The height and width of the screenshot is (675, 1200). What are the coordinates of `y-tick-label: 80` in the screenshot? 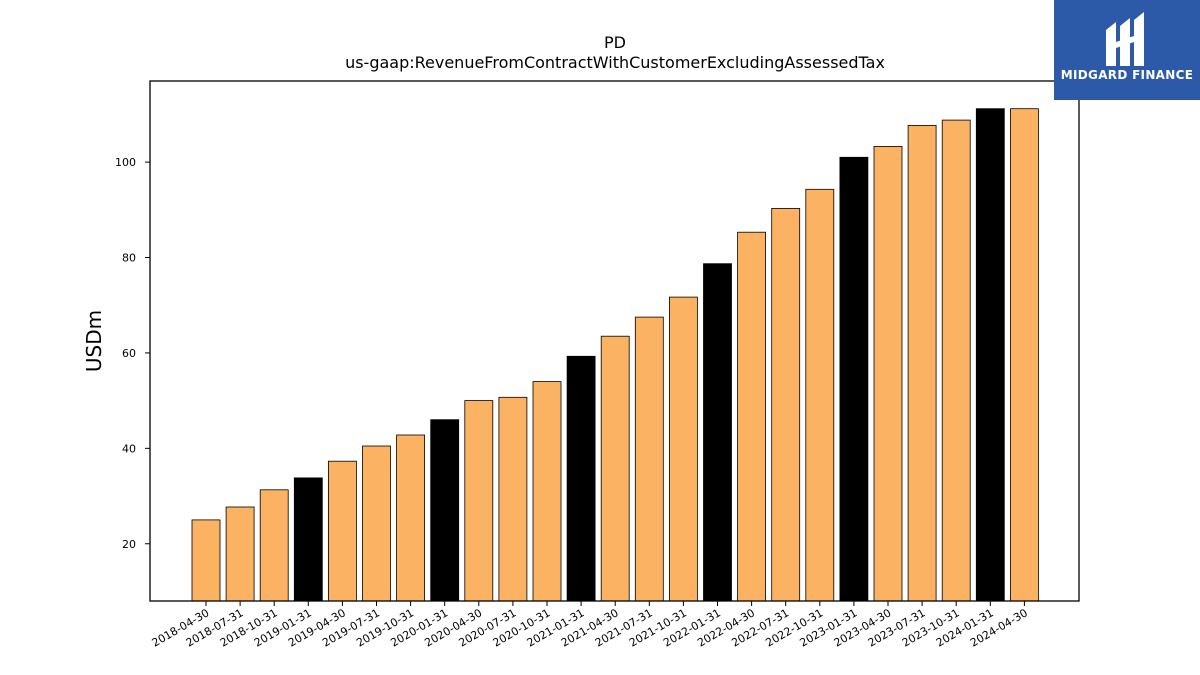 It's located at (129, 258).